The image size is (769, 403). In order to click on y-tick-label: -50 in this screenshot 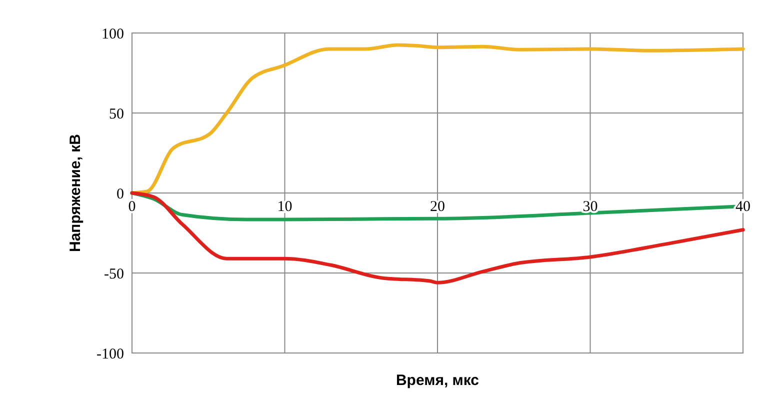, I will do `click(114, 274)`.